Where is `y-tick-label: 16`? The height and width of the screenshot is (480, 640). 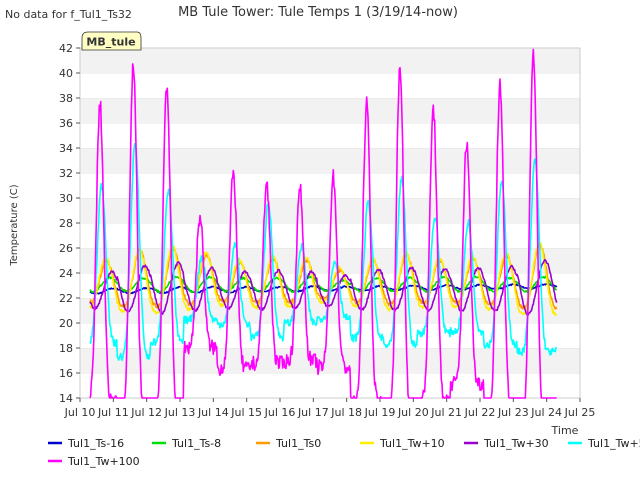 y-tick-label: 16 is located at coordinates (66, 373).